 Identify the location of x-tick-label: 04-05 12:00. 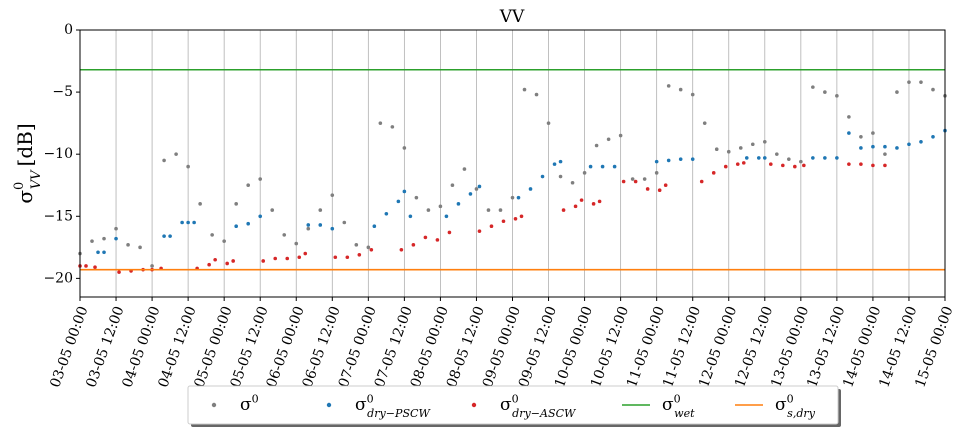
(177, 346).